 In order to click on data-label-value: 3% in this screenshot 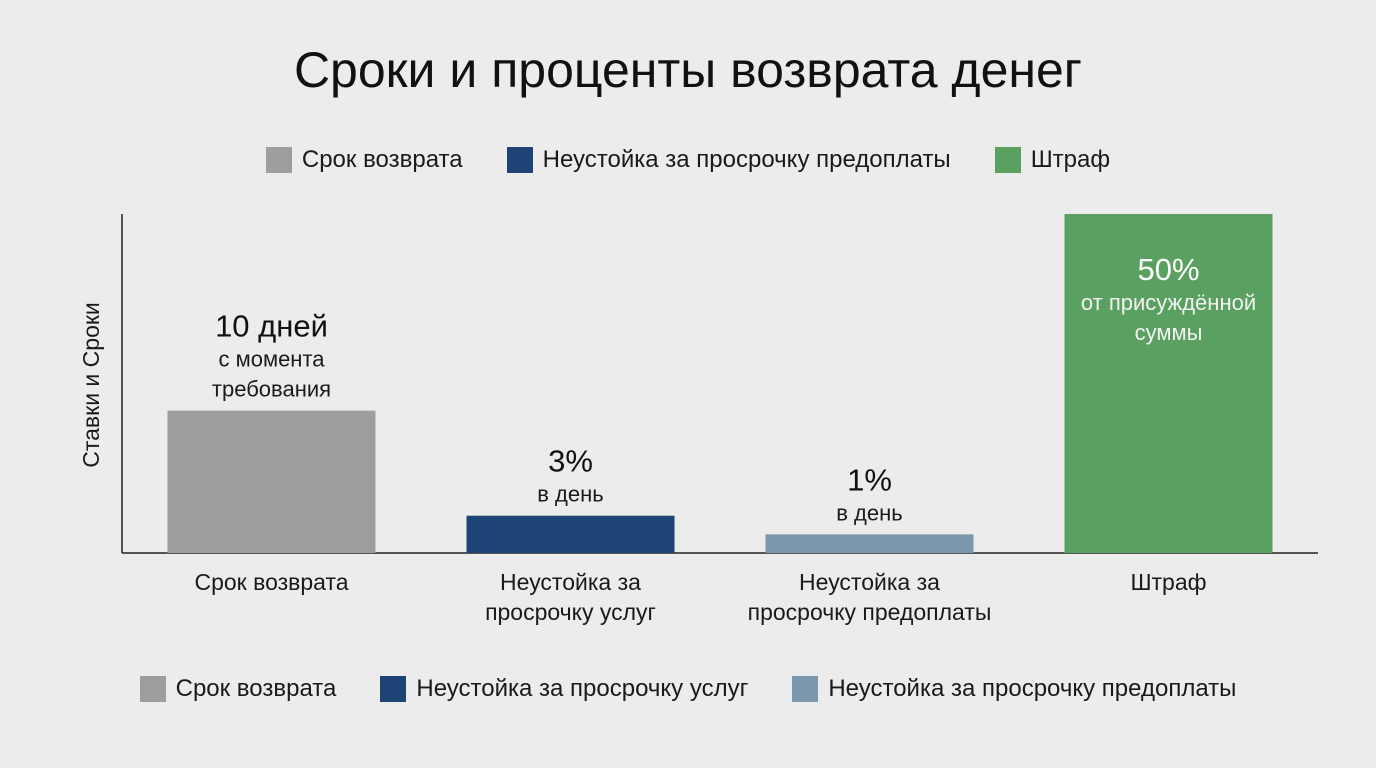, I will do `click(570, 461)`.